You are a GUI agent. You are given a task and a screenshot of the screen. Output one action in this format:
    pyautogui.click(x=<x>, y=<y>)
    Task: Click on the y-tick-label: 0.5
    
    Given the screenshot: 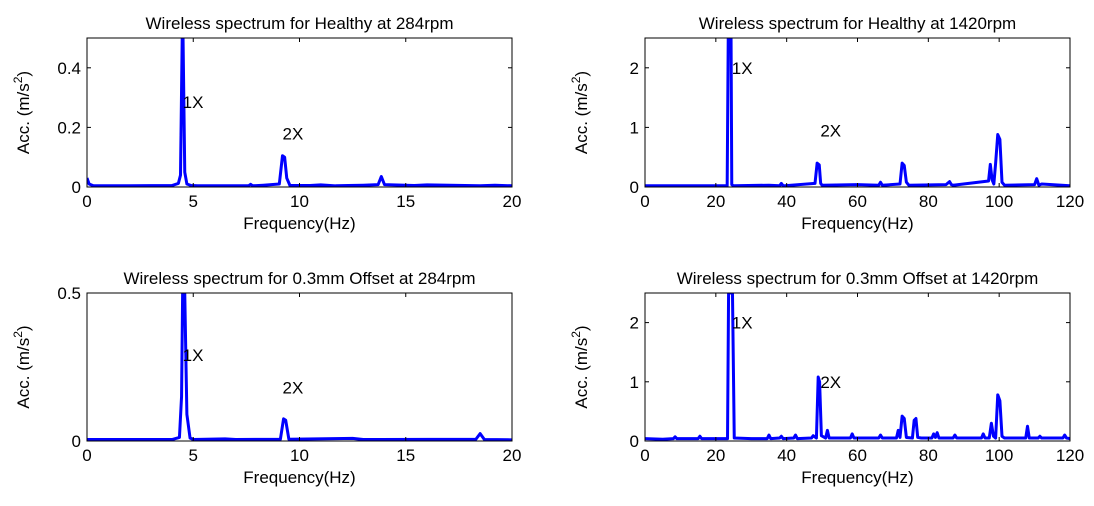 What is the action you would take?
    pyautogui.click(x=69, y=293)
    